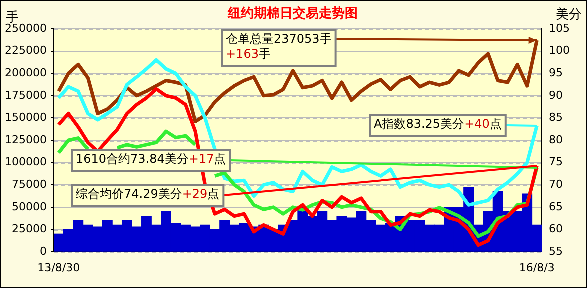 This screenshot has width=587, height=288. Describe the element at coordinates (43, 251) in the screenshot. I see `y-tick-label: 0` at that location.